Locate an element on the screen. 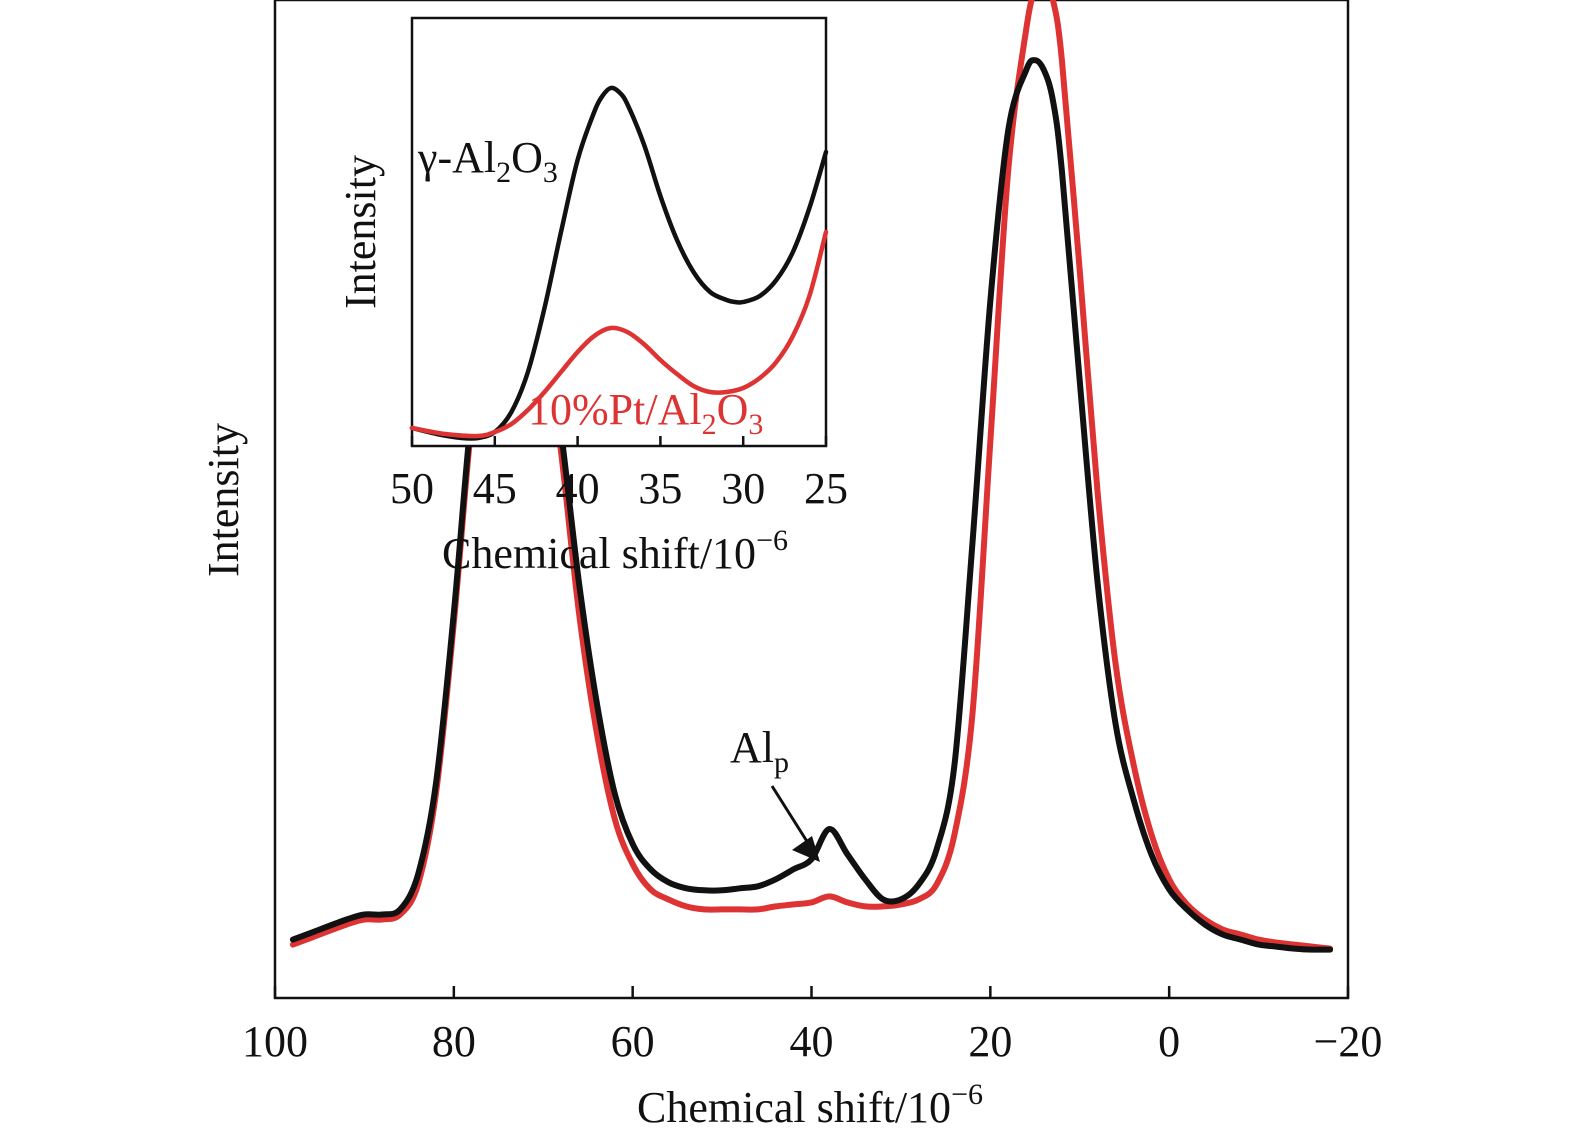  inset-x-tick-label-2: 40 is located at coordinates (578, 488).